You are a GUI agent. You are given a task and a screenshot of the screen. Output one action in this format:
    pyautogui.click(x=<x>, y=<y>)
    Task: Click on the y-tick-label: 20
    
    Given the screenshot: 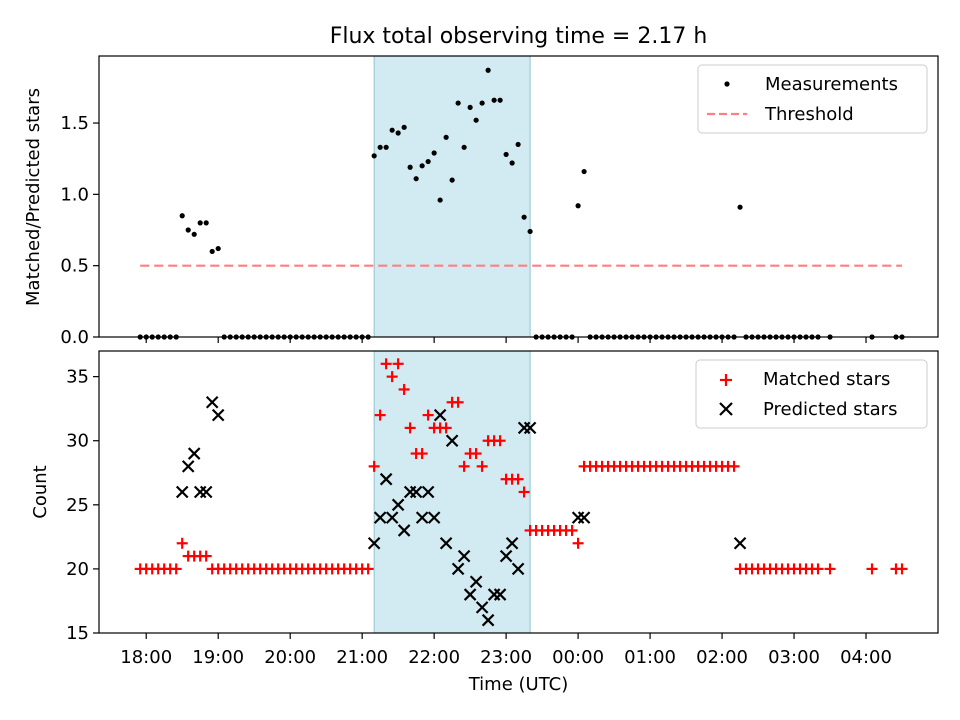 What is the action you would take?
    pyautogui.click(x=77, y=569)
    